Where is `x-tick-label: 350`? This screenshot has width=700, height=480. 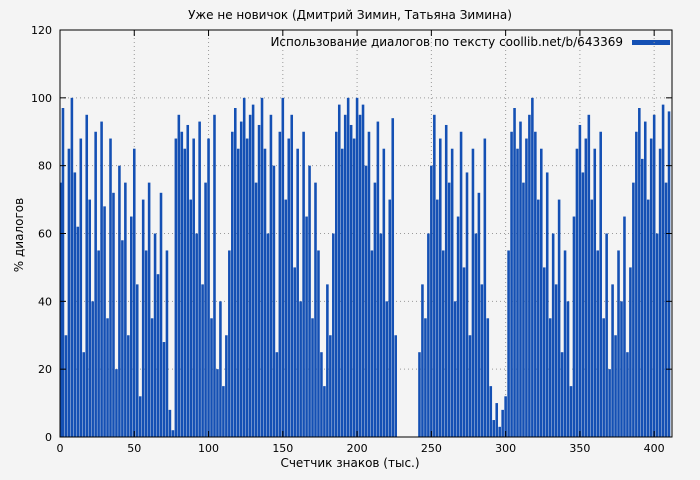 x-tick-label: 350 is located at coordinates (579, 448).